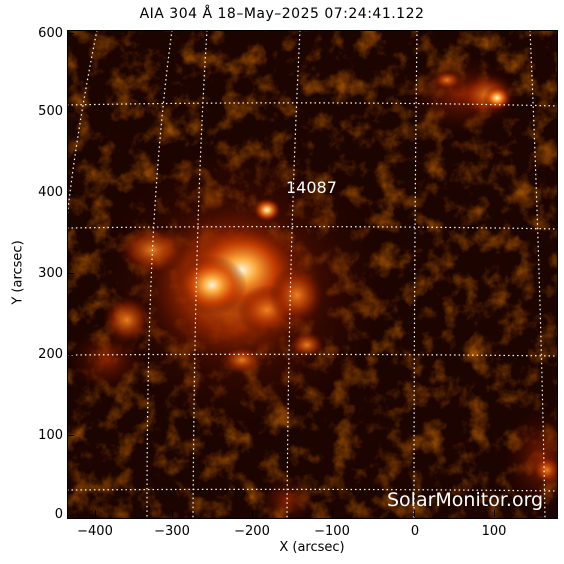 This screenshot has height=564, width=564. I want to click on y-tick-label: 400, so click(50, 192).